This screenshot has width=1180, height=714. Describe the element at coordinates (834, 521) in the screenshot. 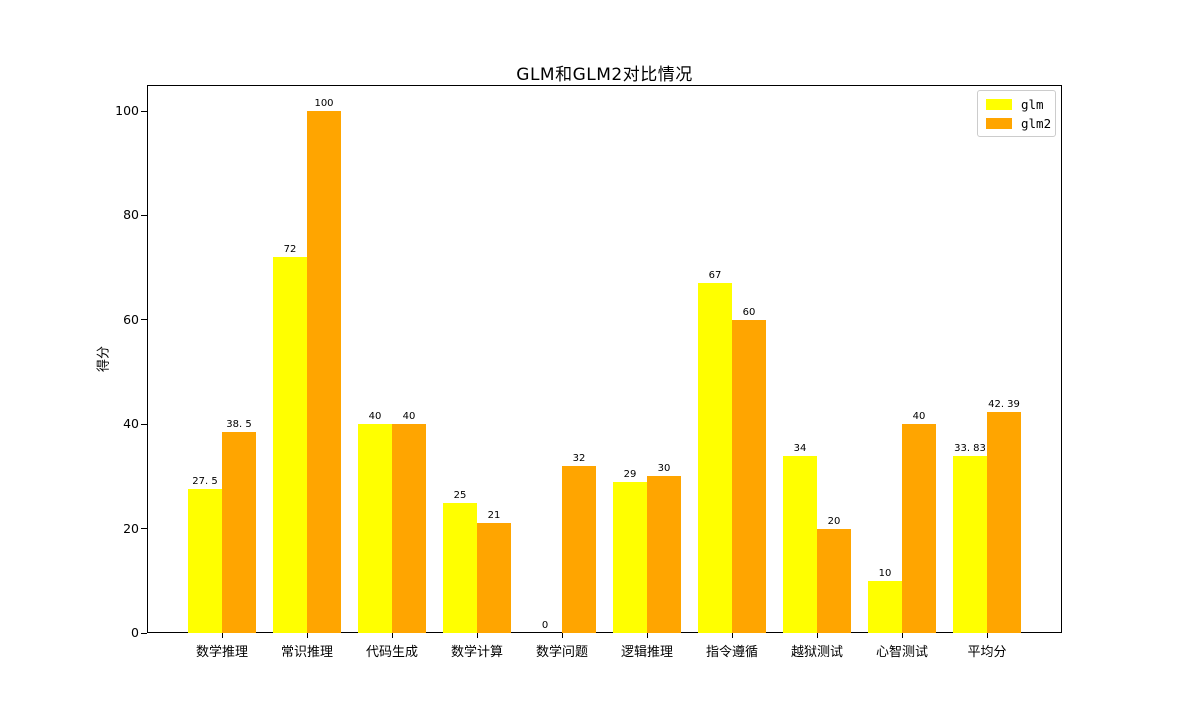

I see `bar-value-label: 20` at that location.